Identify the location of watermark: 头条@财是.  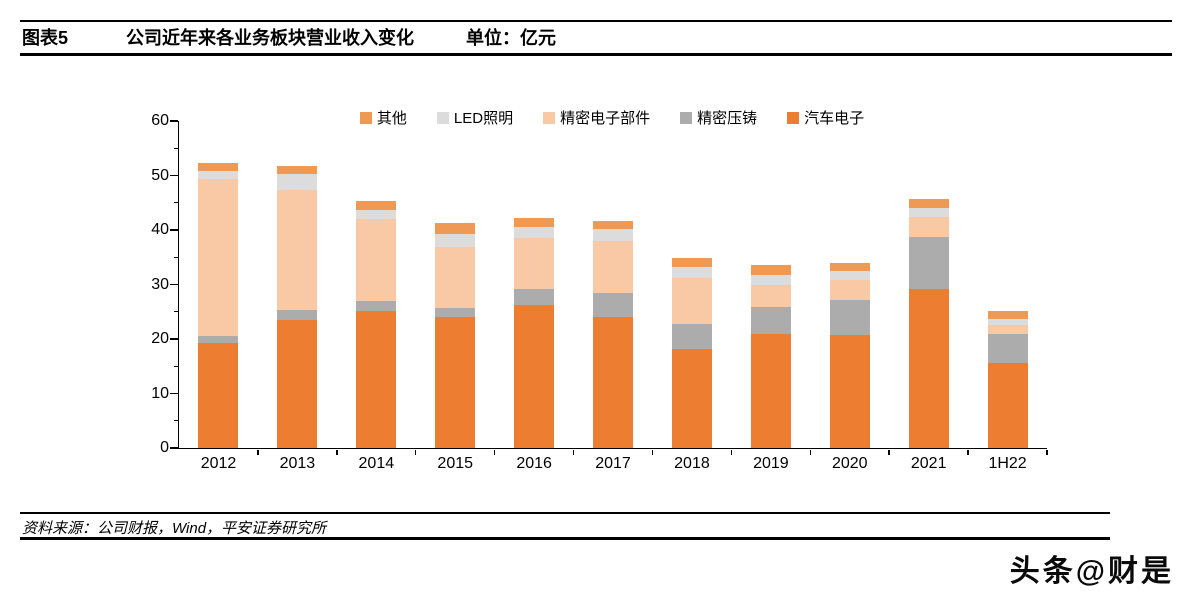
(1091, 571).